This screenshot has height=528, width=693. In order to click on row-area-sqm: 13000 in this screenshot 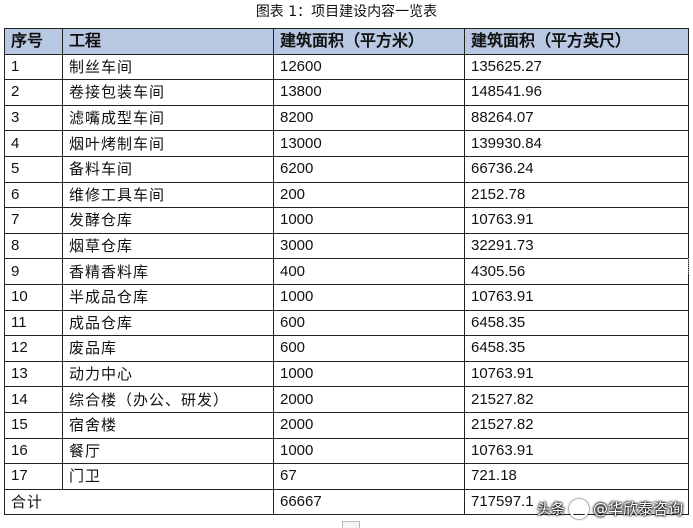, I will do `click(369, 143)`.